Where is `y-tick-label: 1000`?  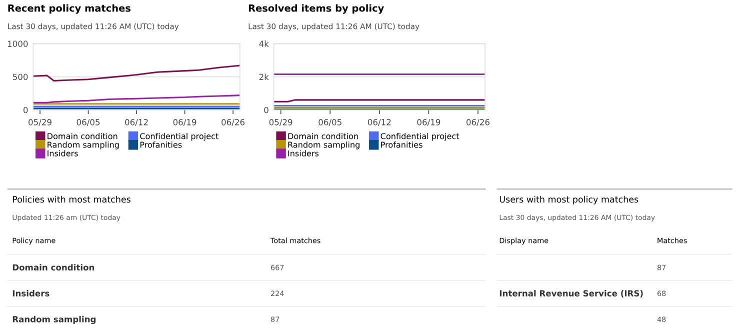 y-tick-label: 1000 is located at coordinates (18, 43).